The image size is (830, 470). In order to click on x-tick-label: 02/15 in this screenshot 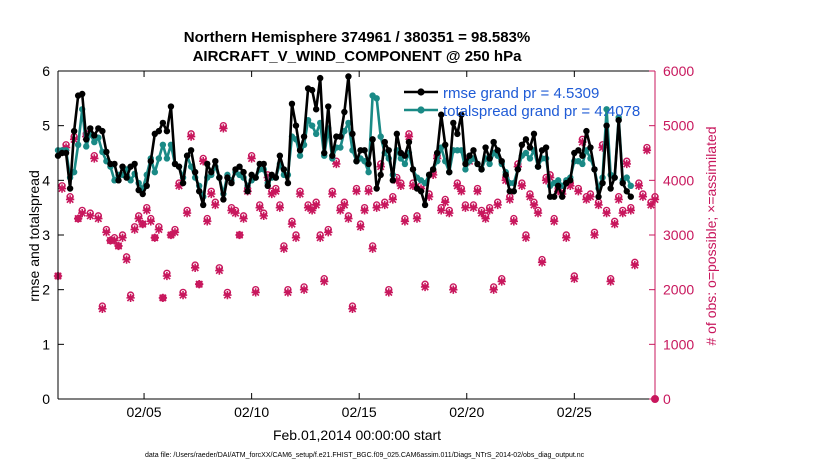, I will do `click(359, 412)`.